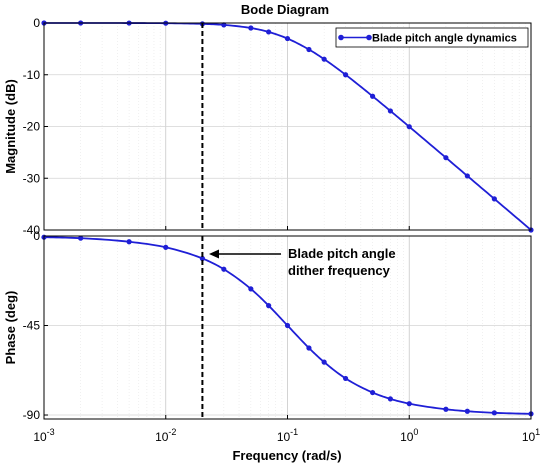  I want to click on dither-annotation: Blade pitch angle dither frequency, so click(302, 262).